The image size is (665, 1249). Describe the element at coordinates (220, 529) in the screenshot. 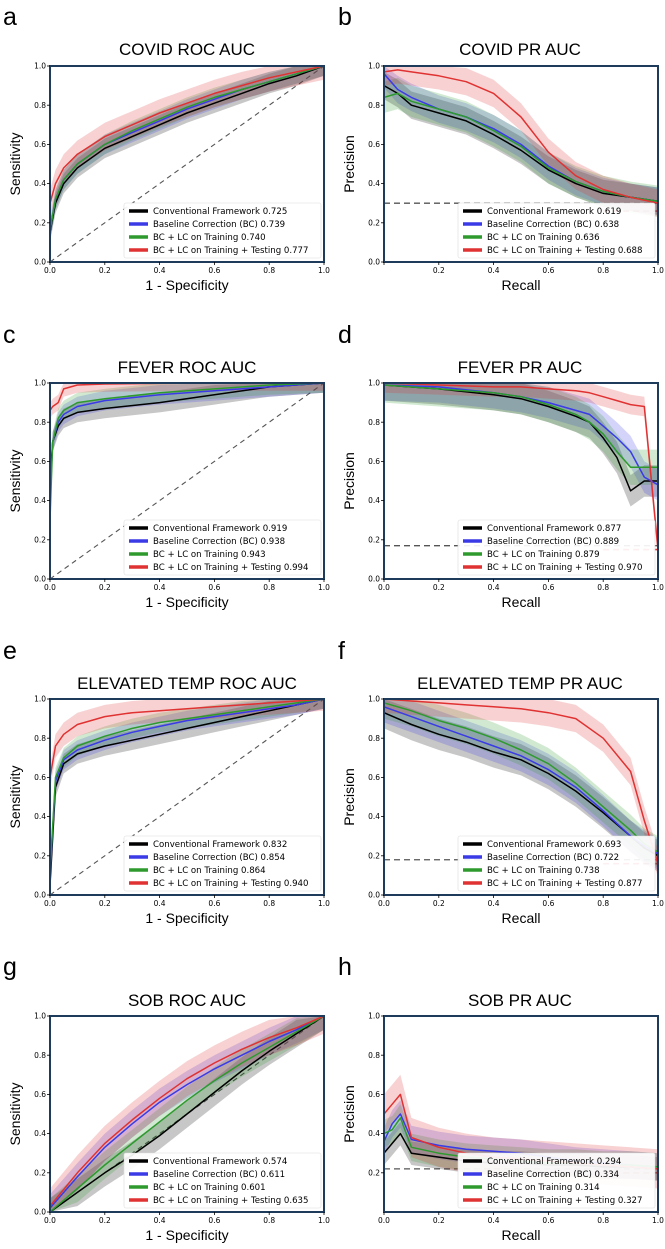

I see `legend-entry: Conventional Framework 0.919` at that location.